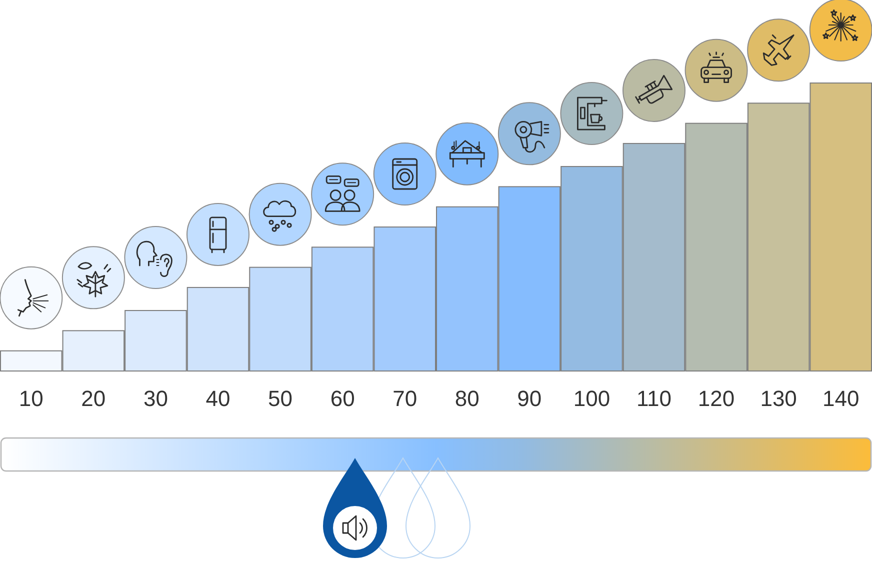  Describe the element at coordinates (591, 398) in the screenshot. I see `x-tick-label: 100` at that location.